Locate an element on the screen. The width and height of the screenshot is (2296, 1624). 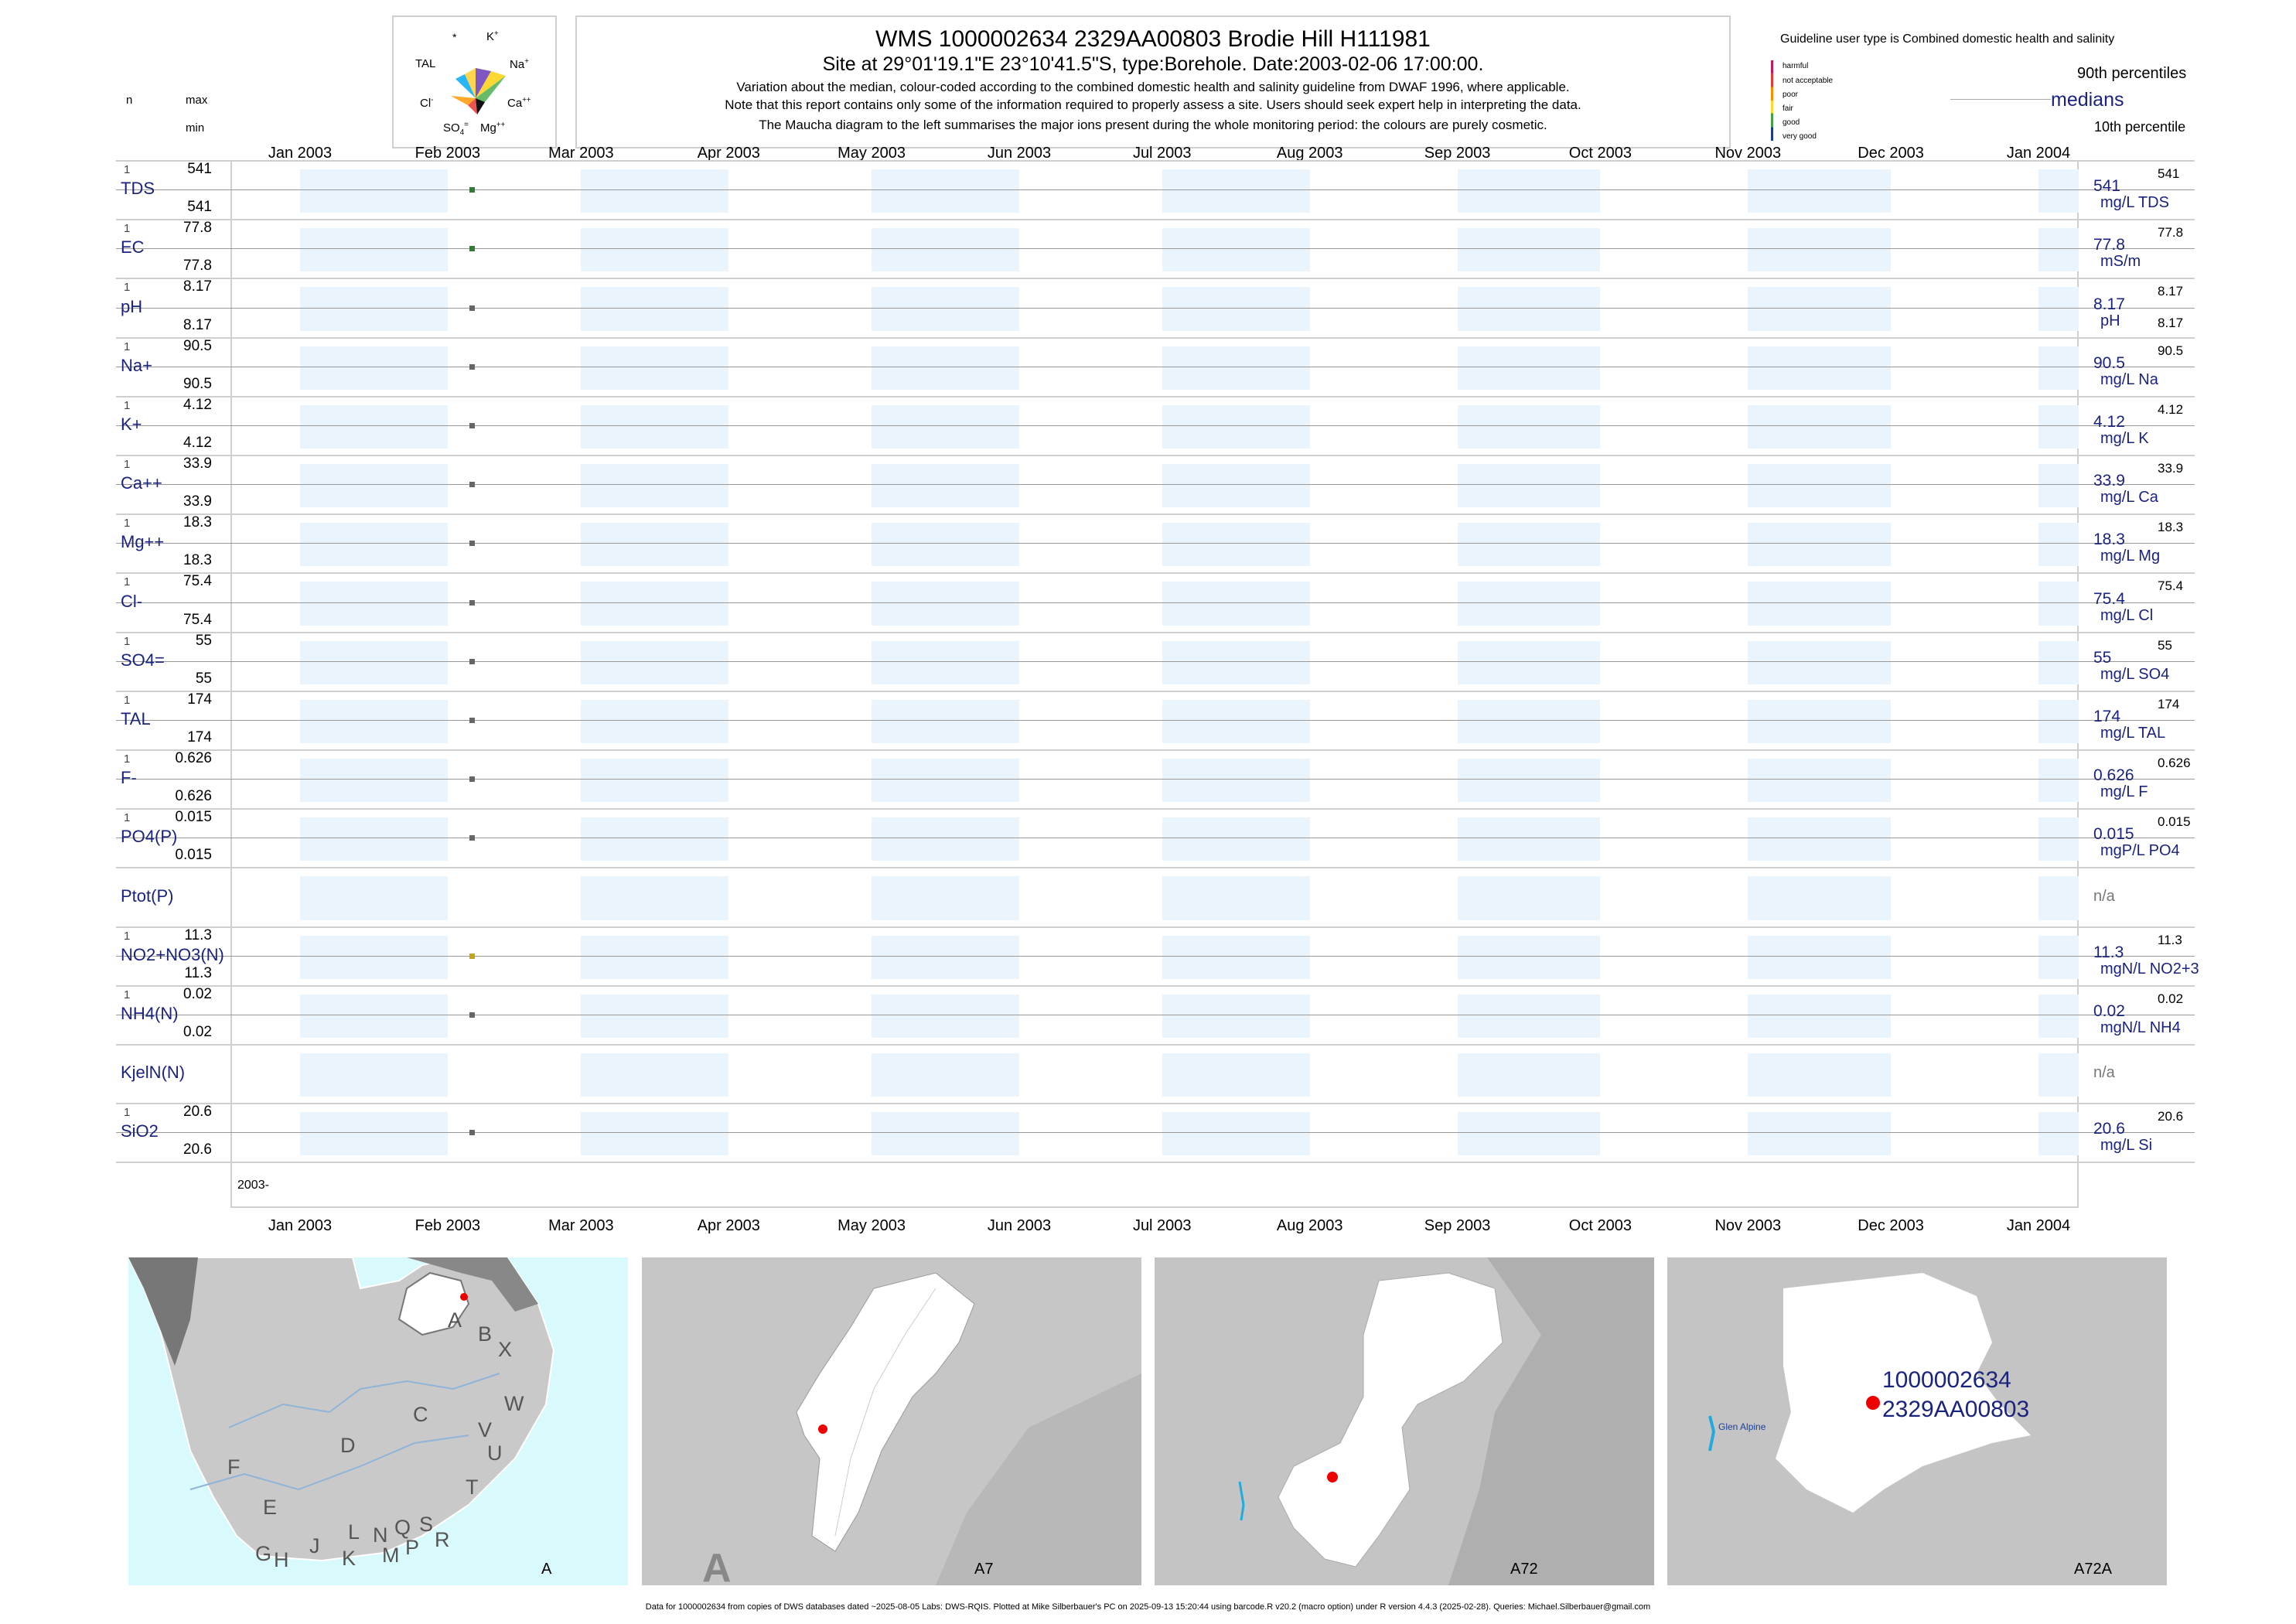
median-value: 0.626 is located at coordinates (2113, 775).